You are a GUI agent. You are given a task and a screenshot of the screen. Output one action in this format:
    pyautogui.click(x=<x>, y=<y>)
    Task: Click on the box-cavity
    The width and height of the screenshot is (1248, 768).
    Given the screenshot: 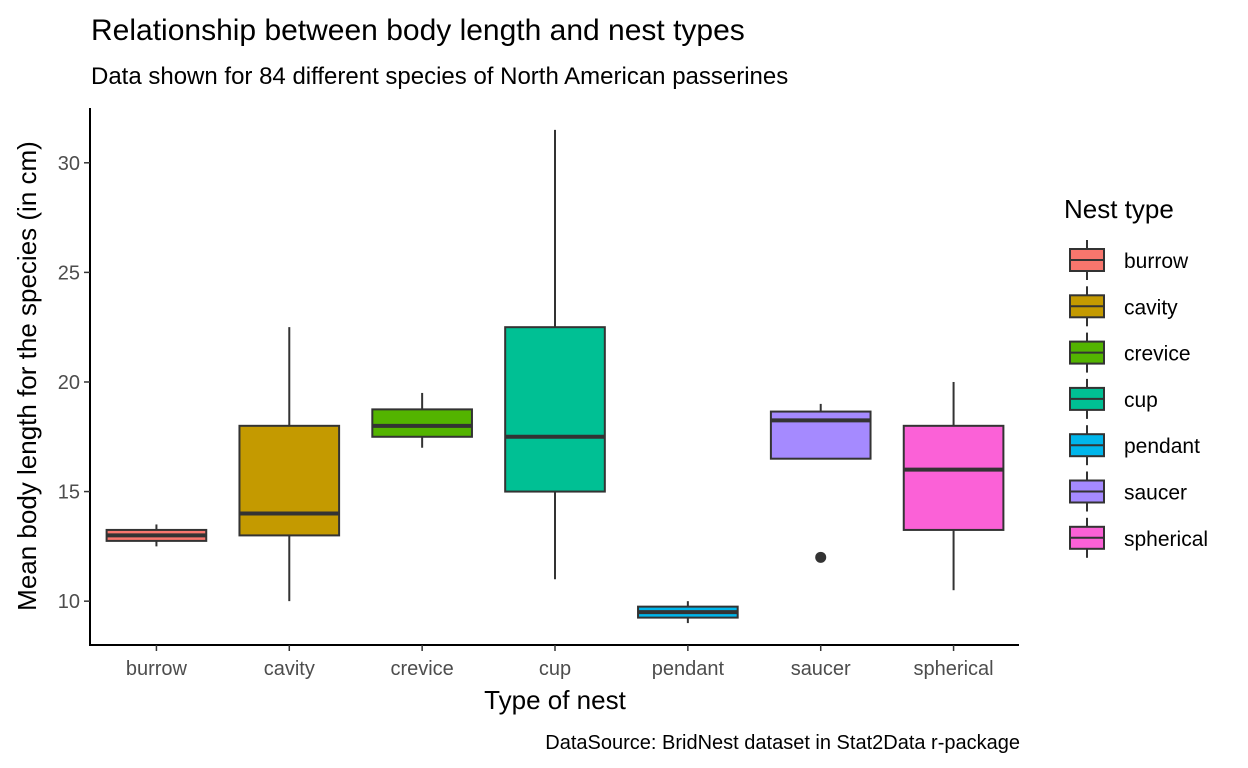 What is the action you would take?
    pyautogui.click(x=289, y=464)
    